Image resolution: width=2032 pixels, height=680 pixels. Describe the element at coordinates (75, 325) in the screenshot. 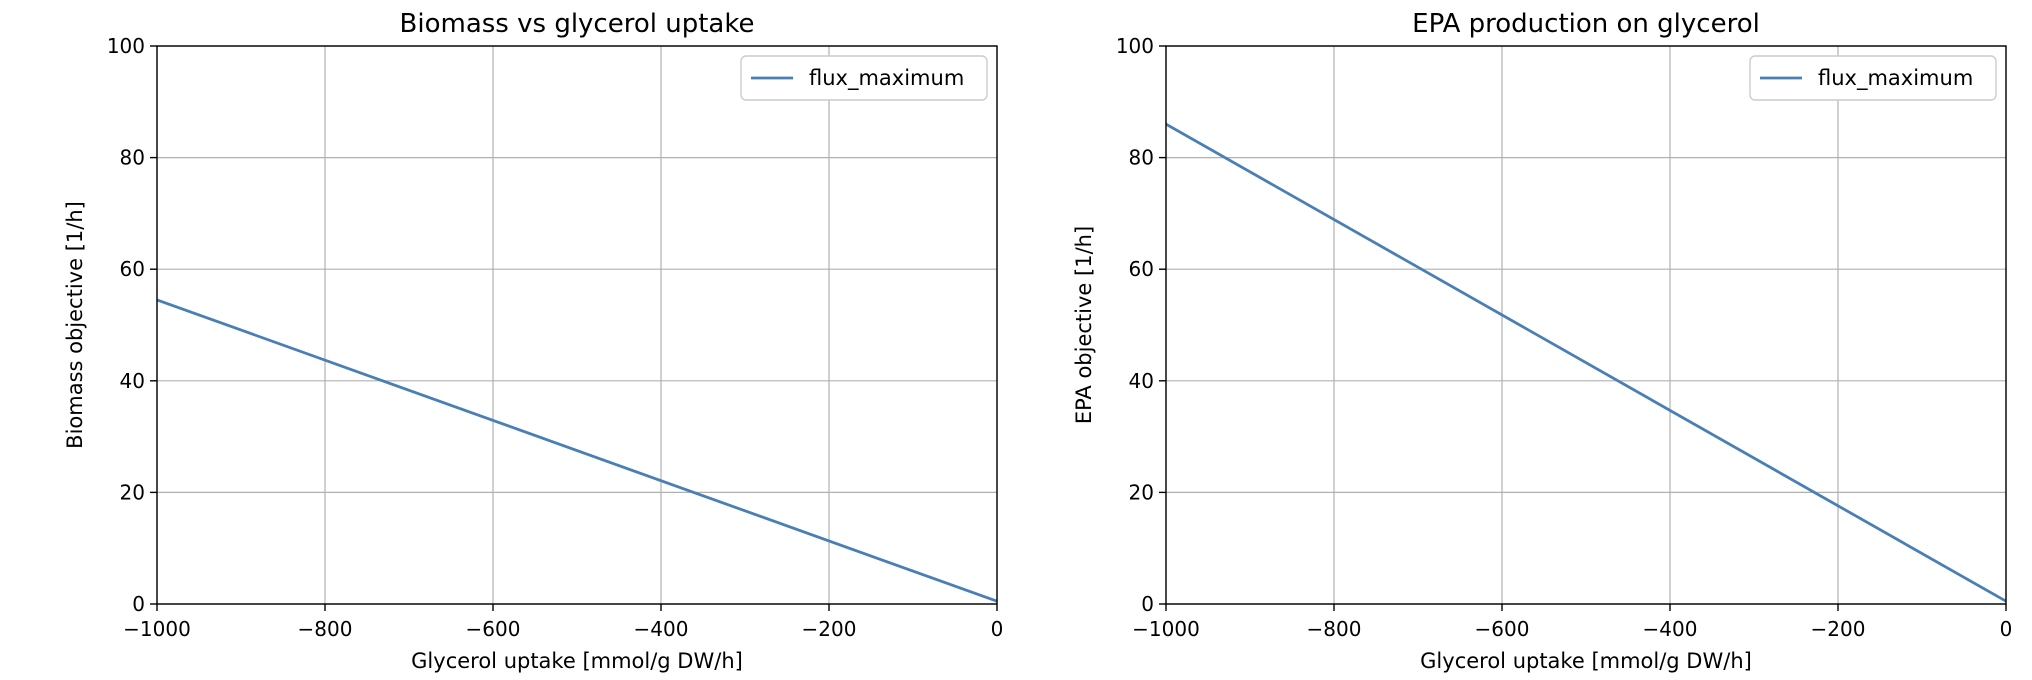

I see `y-axis-label: Biomass objective [1/h]` at that location.